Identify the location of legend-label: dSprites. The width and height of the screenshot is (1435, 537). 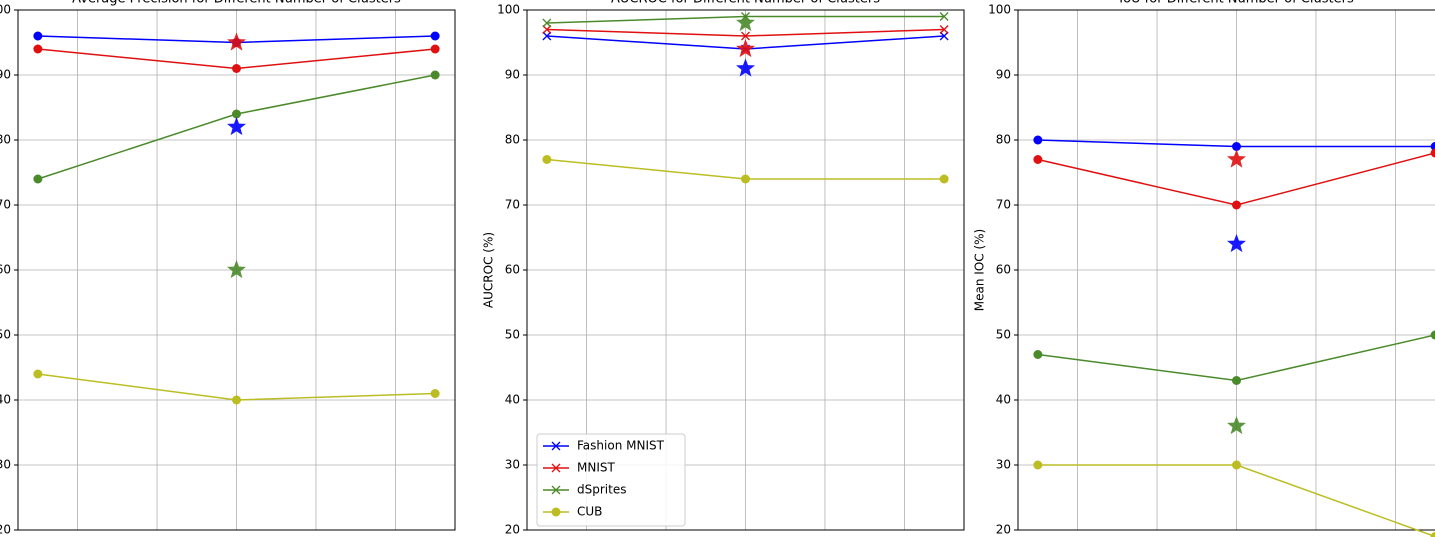
(601, 490).